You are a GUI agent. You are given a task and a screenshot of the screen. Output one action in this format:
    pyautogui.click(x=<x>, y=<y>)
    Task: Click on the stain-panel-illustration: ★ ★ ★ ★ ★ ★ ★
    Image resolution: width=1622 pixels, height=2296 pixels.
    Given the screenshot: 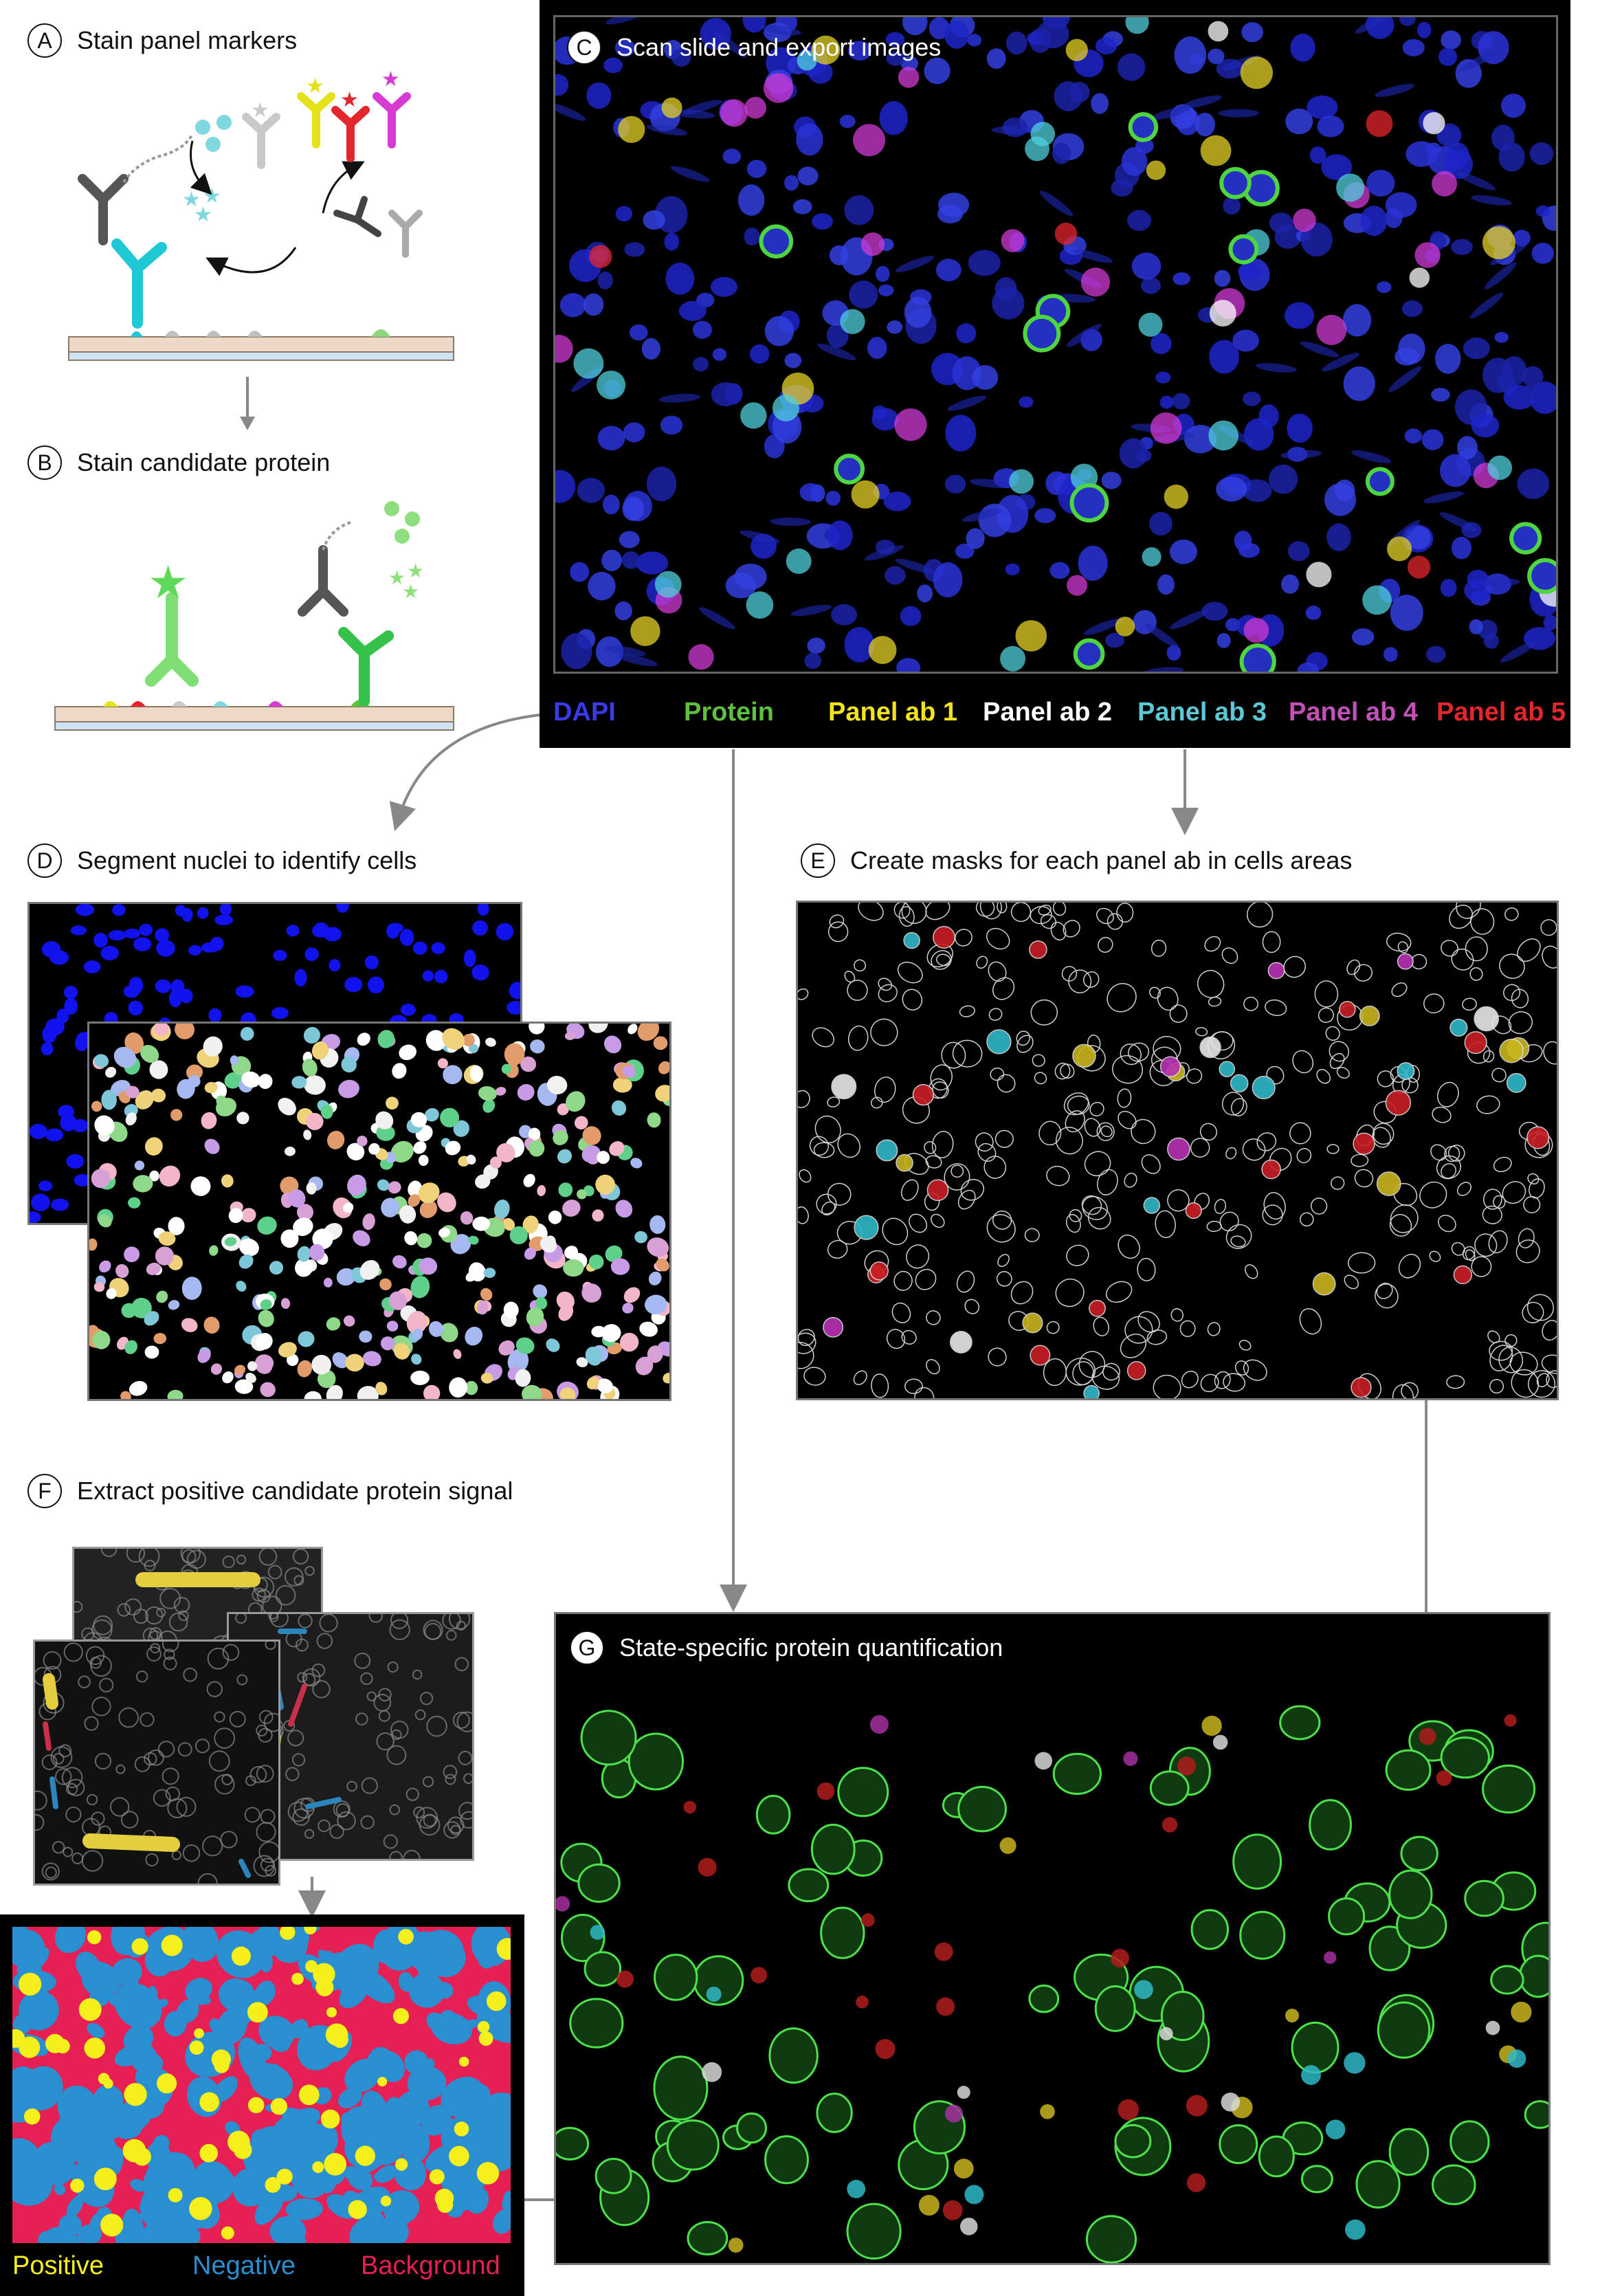 What is the action you would take?
    pyautogui.click(x=261, y=214)
    